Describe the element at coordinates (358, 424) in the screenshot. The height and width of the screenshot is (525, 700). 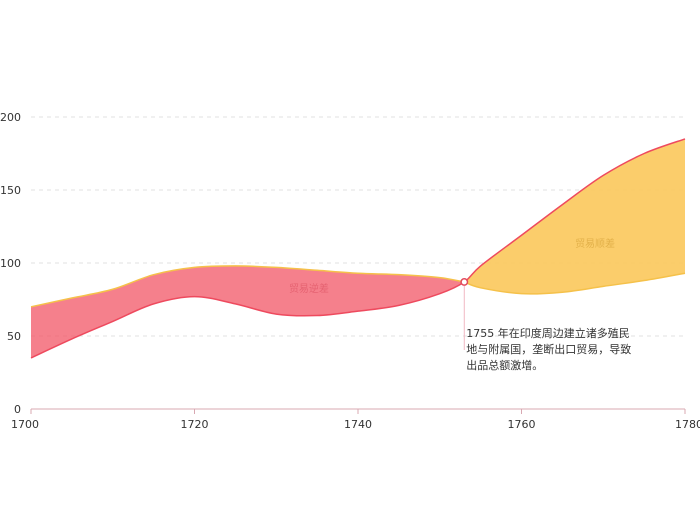
I see `x-tick-label: 1740` at that location.